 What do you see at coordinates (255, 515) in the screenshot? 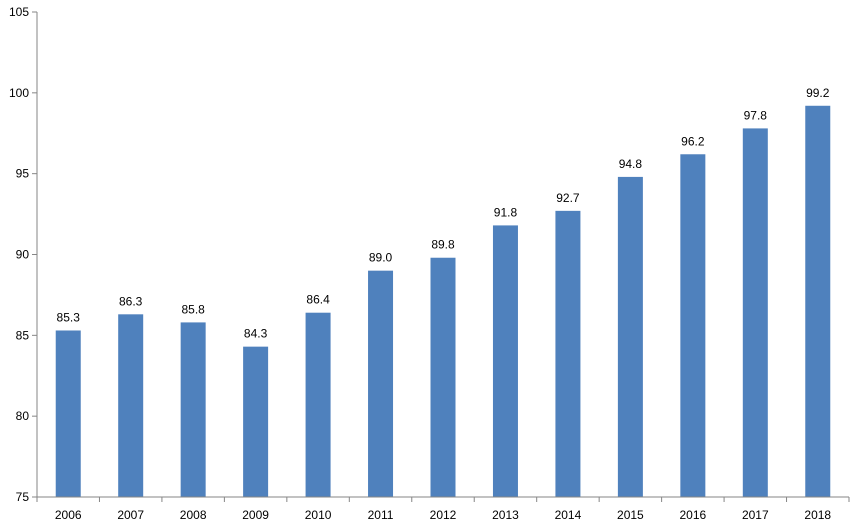
I see `x-tick-label: 2009` at bounding box center [255, 515].